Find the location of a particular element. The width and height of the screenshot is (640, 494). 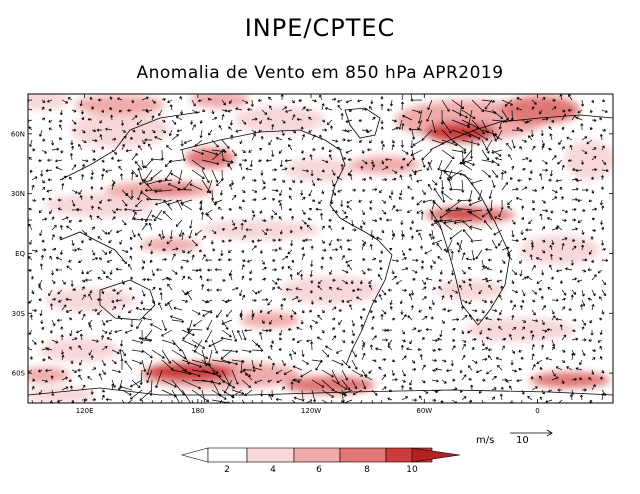

lat-tick-label: 60S is located at coordinates (19, 374).